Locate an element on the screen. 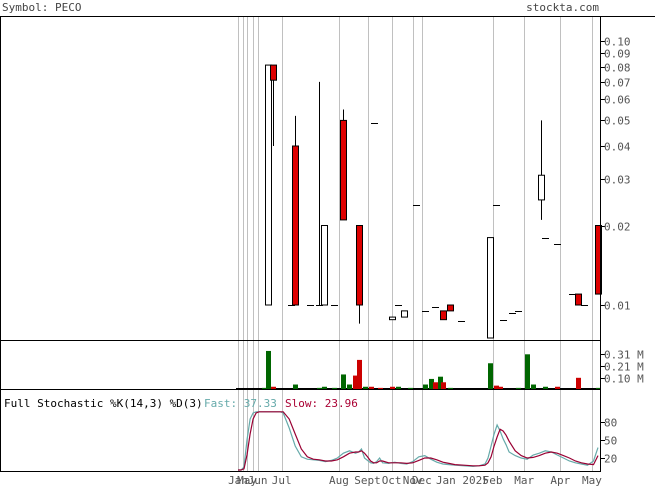  stochastic-slow-line is located at coordinates (418, 441).